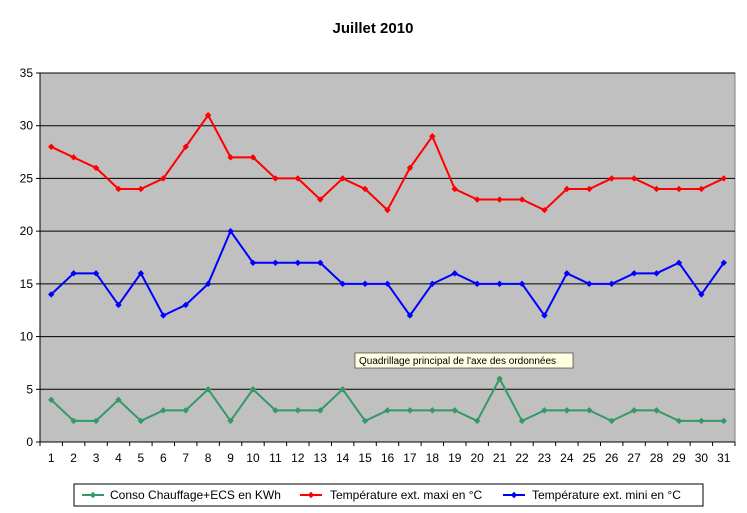  What do you see at coordinates (27, 231) in the screenshot?
I see `y-tick-label: 20` at bounding box center [27, 231].